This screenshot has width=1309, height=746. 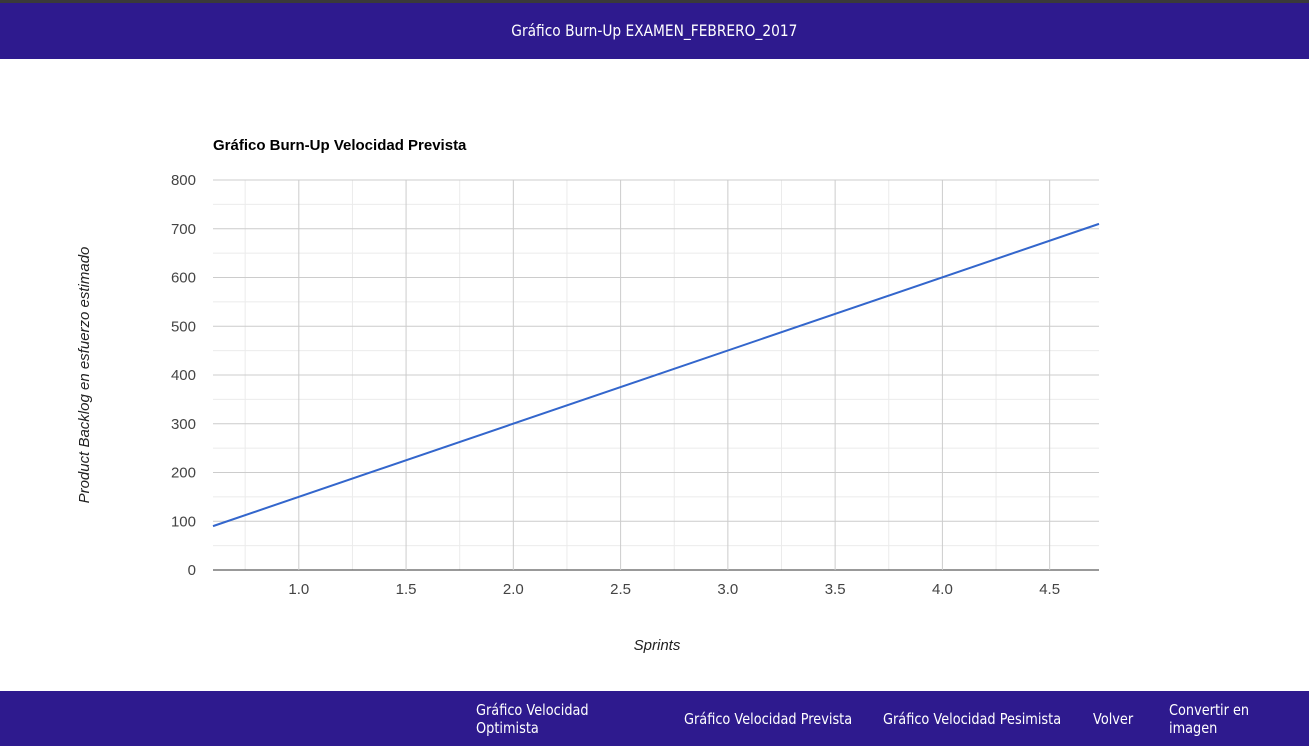 I want to click on y-tick-label: 400, so click(x=183, y=375).